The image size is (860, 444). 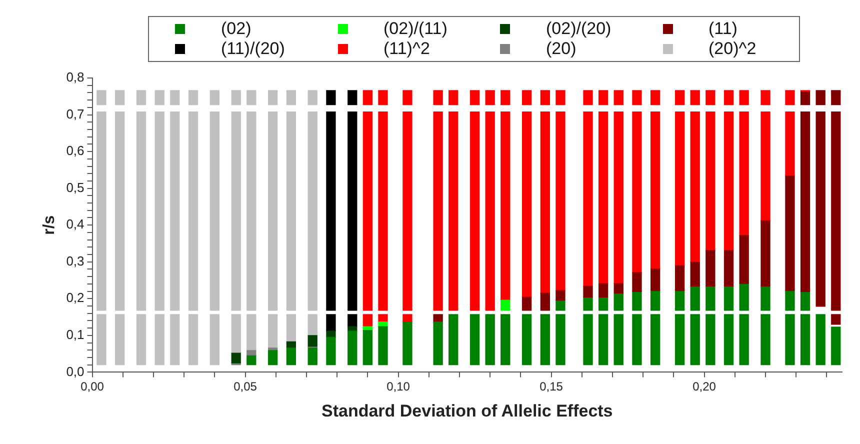 What do you see at coordinates (236, 29) in the screenshot?
I see `legend-label: (02)` at bounding box center [236, 29].